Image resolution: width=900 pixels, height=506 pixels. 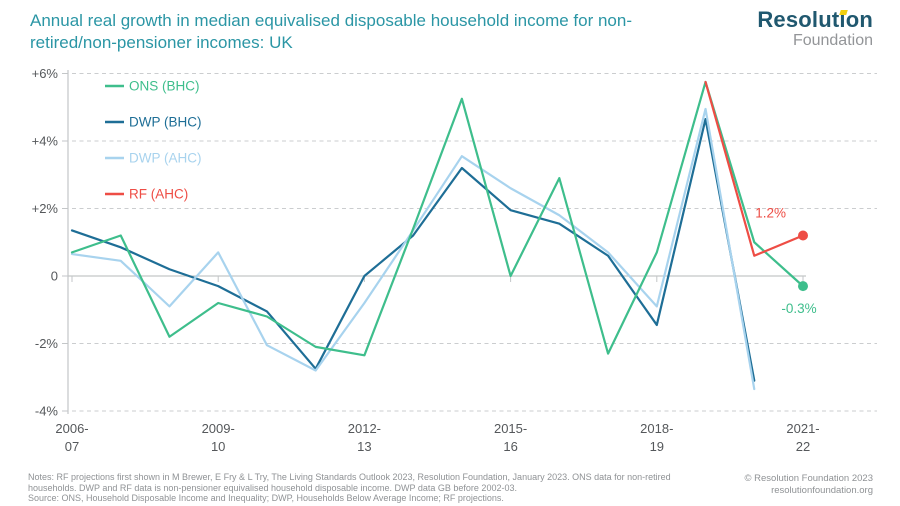 I want to click on legend-label-dwp-bhc: DWP (BHC), so click(x=165, y=122).